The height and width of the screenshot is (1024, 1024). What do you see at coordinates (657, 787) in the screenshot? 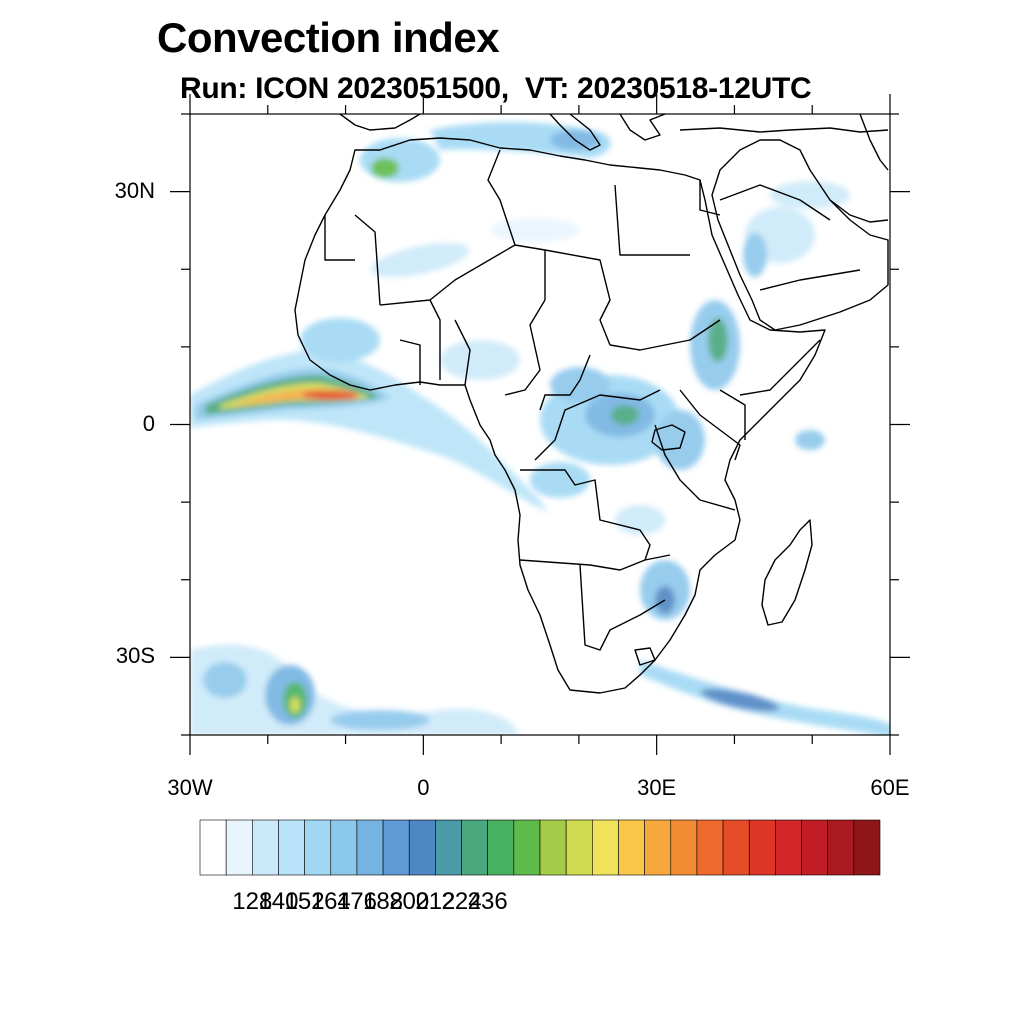
I see `lon-tick-label: 30E` at bounding box center [657, 787].